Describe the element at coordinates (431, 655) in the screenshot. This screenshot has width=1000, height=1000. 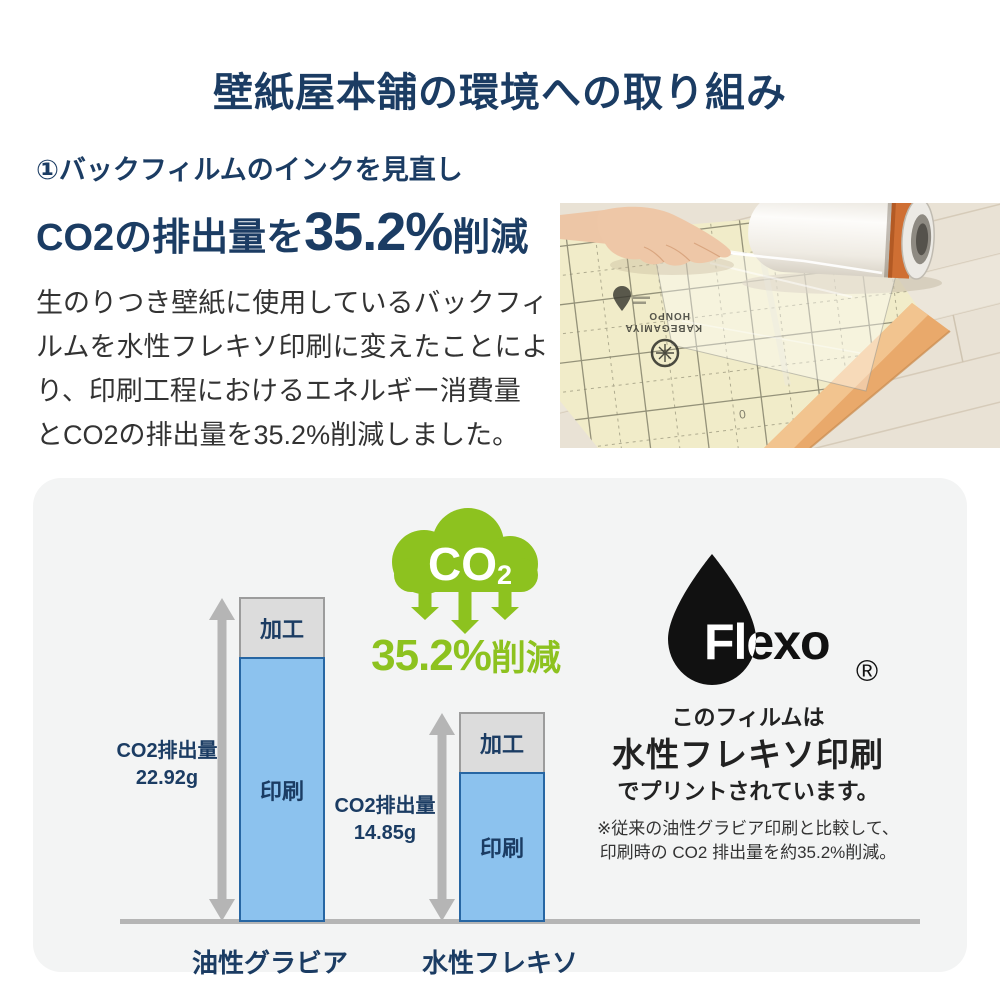
I see `reduction-value: 35.2%` at that location.